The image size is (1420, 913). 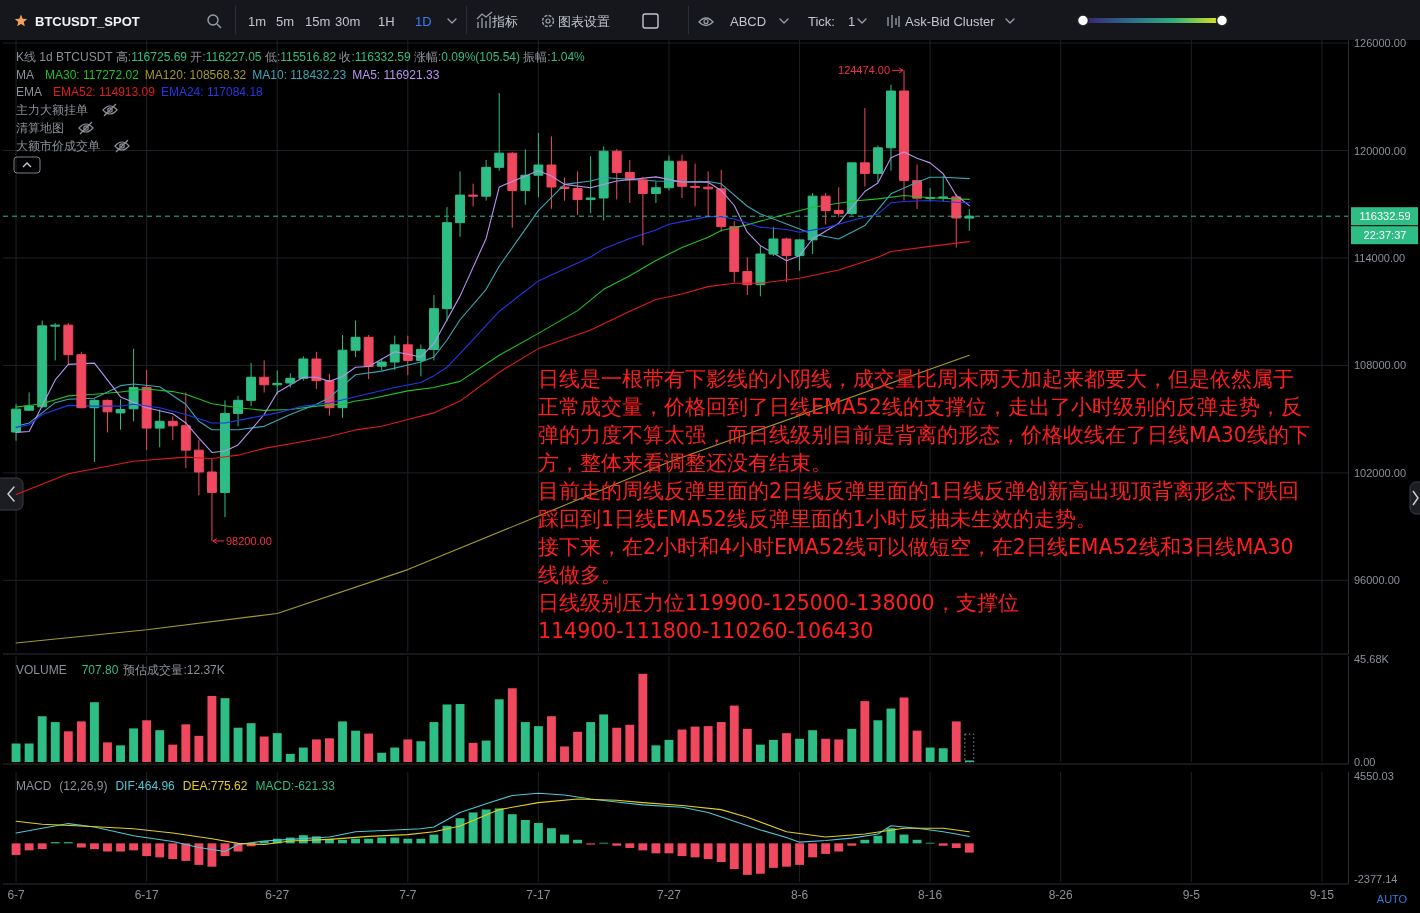 I want to click on y-tick-label: 4550.03, so click(x=1374, y=775).